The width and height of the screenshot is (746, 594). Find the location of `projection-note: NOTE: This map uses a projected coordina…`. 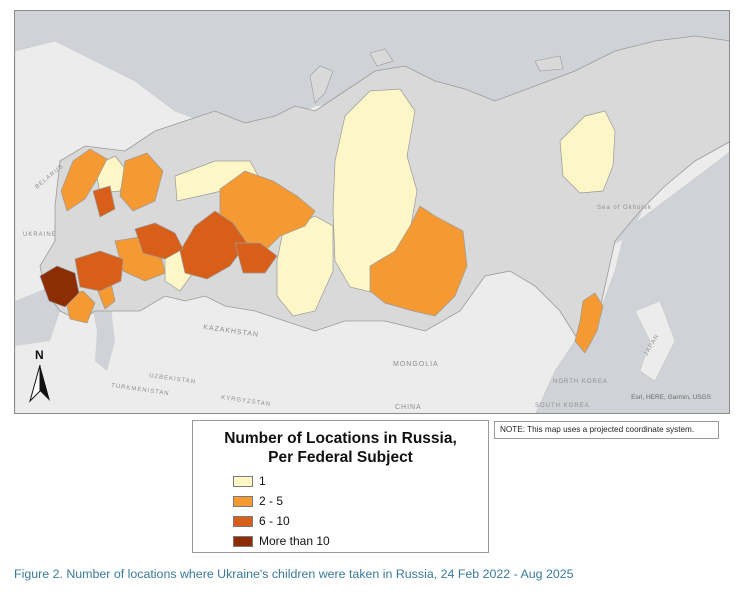

projection-note: NOTE: This map uses a projected coordina… is located at coordinates (606, 430).